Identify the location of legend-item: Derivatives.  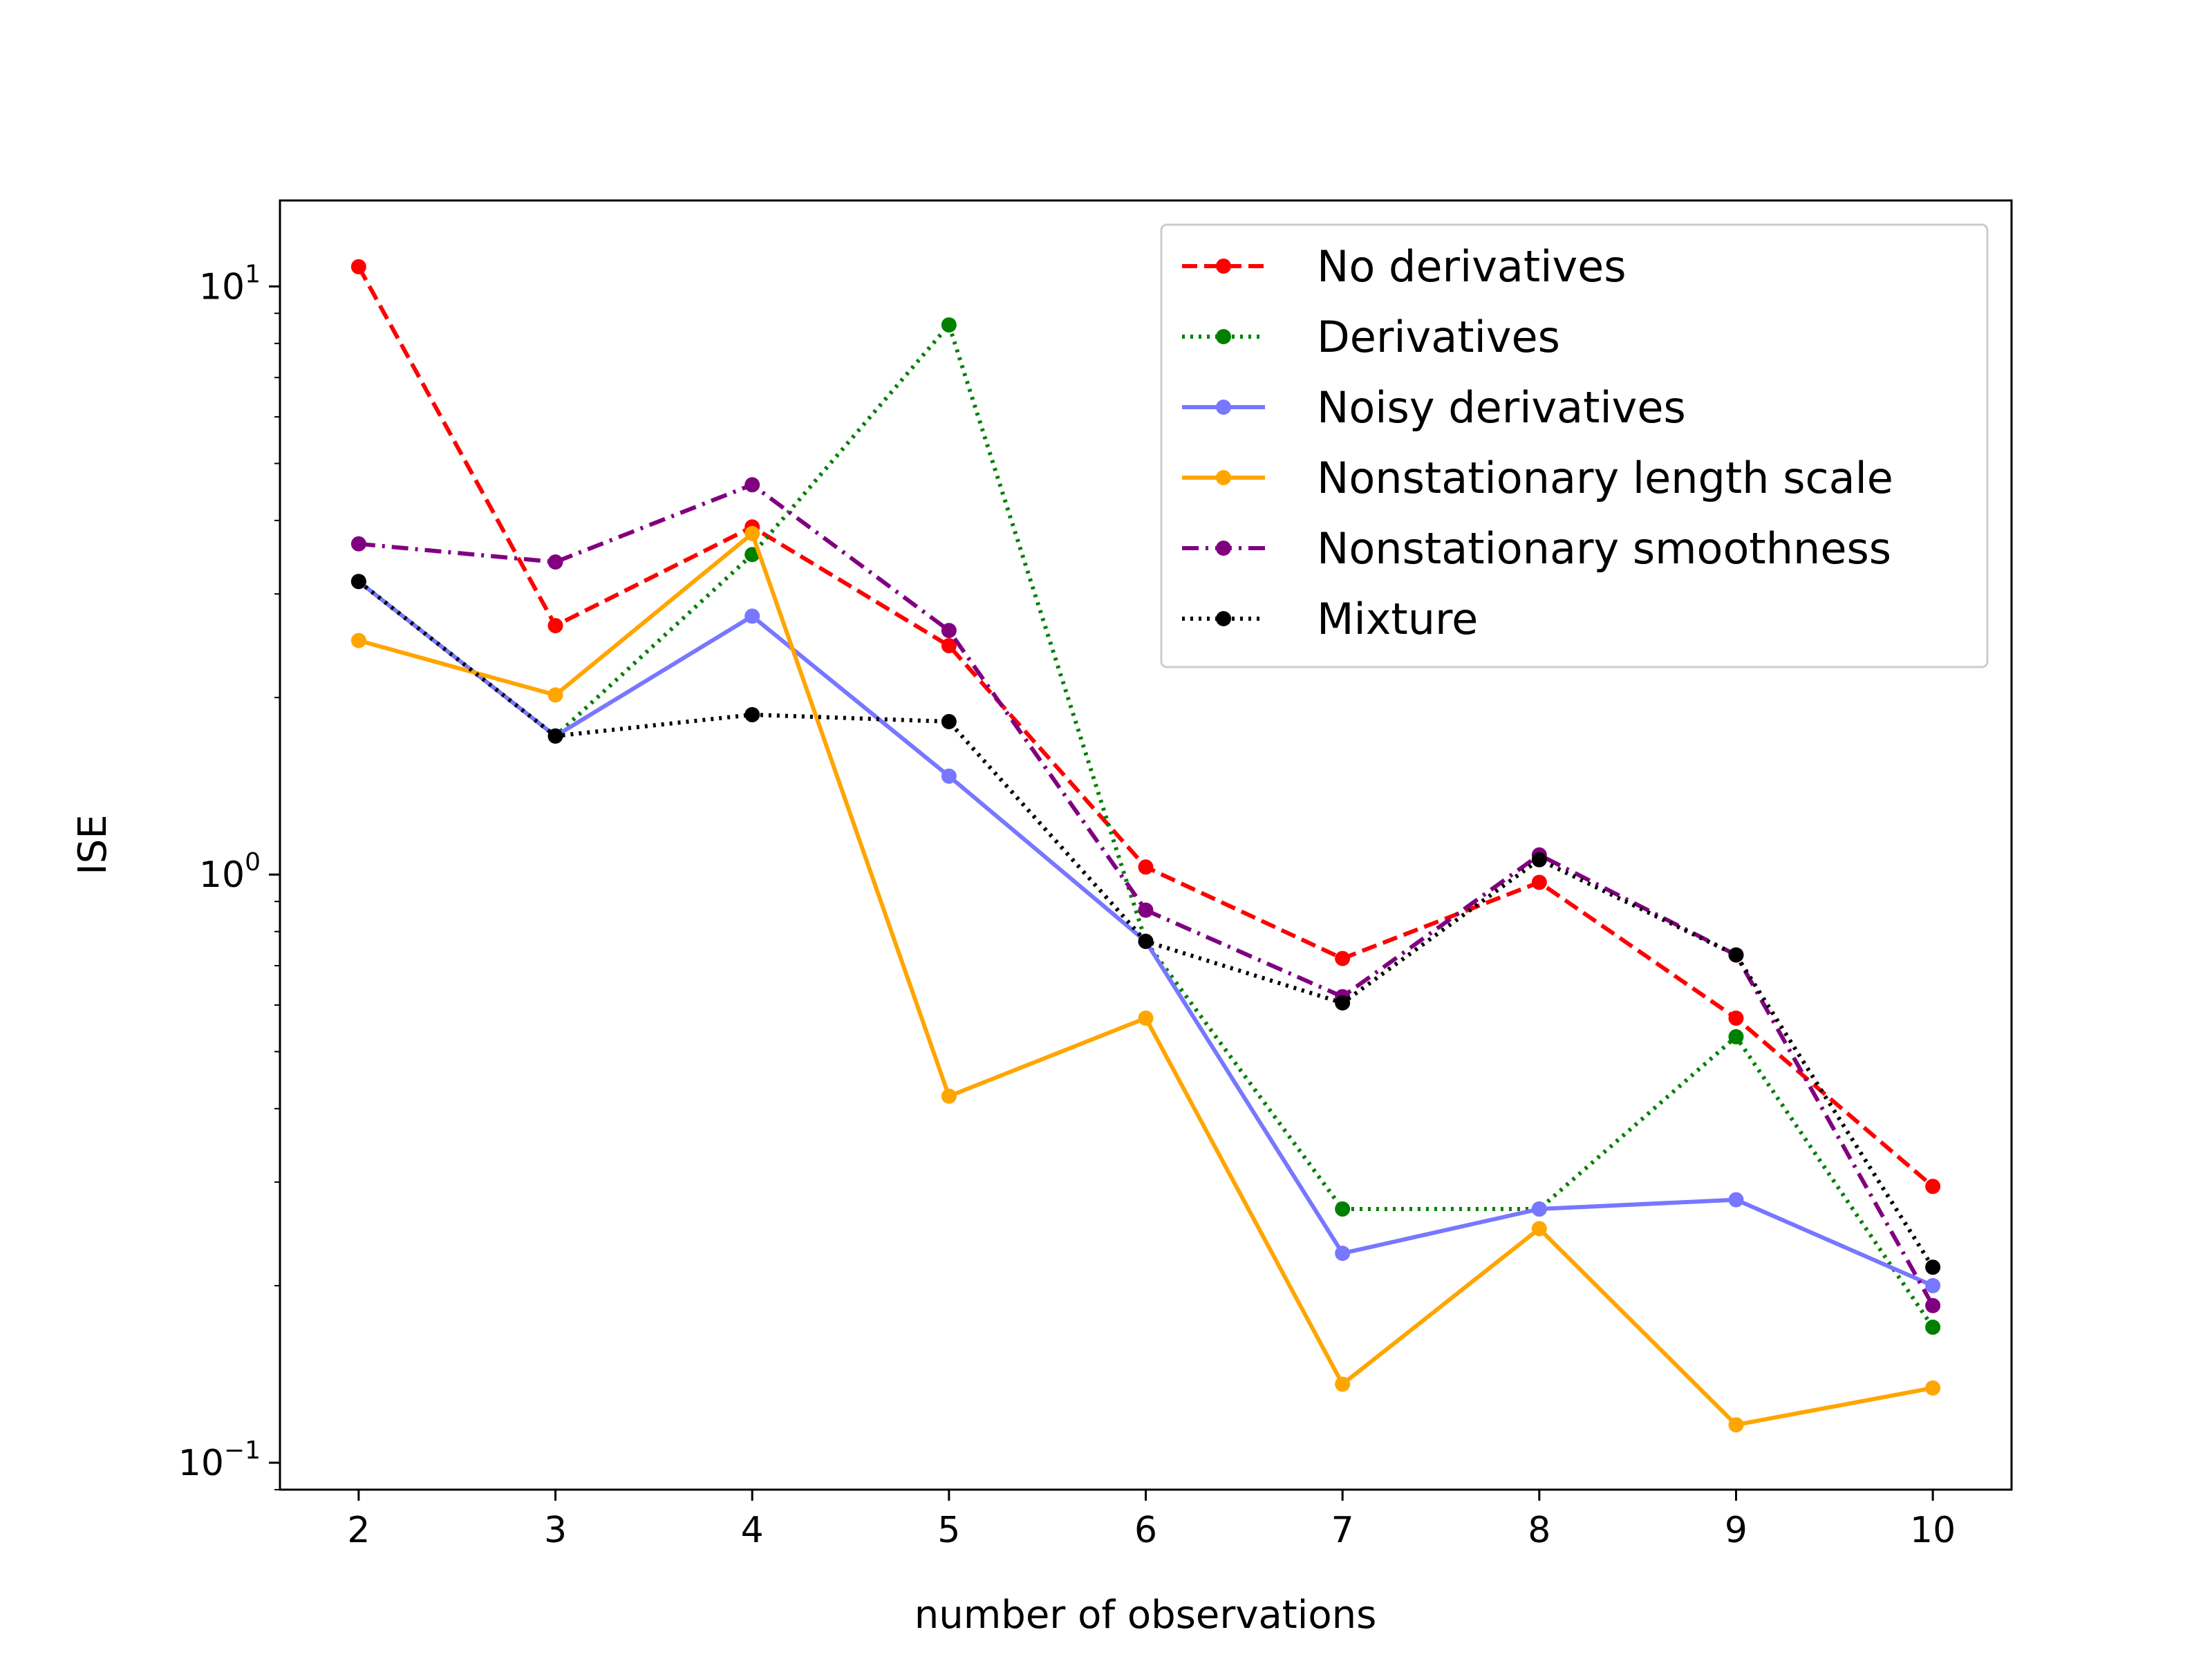
(1371, 337).